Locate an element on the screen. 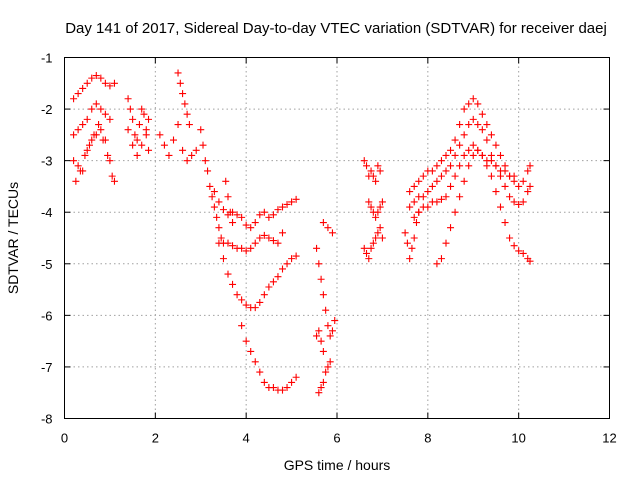 The width and height of the screenshot is (640, 480). x-tick-label: 12 is located at coordinates (609, 438).